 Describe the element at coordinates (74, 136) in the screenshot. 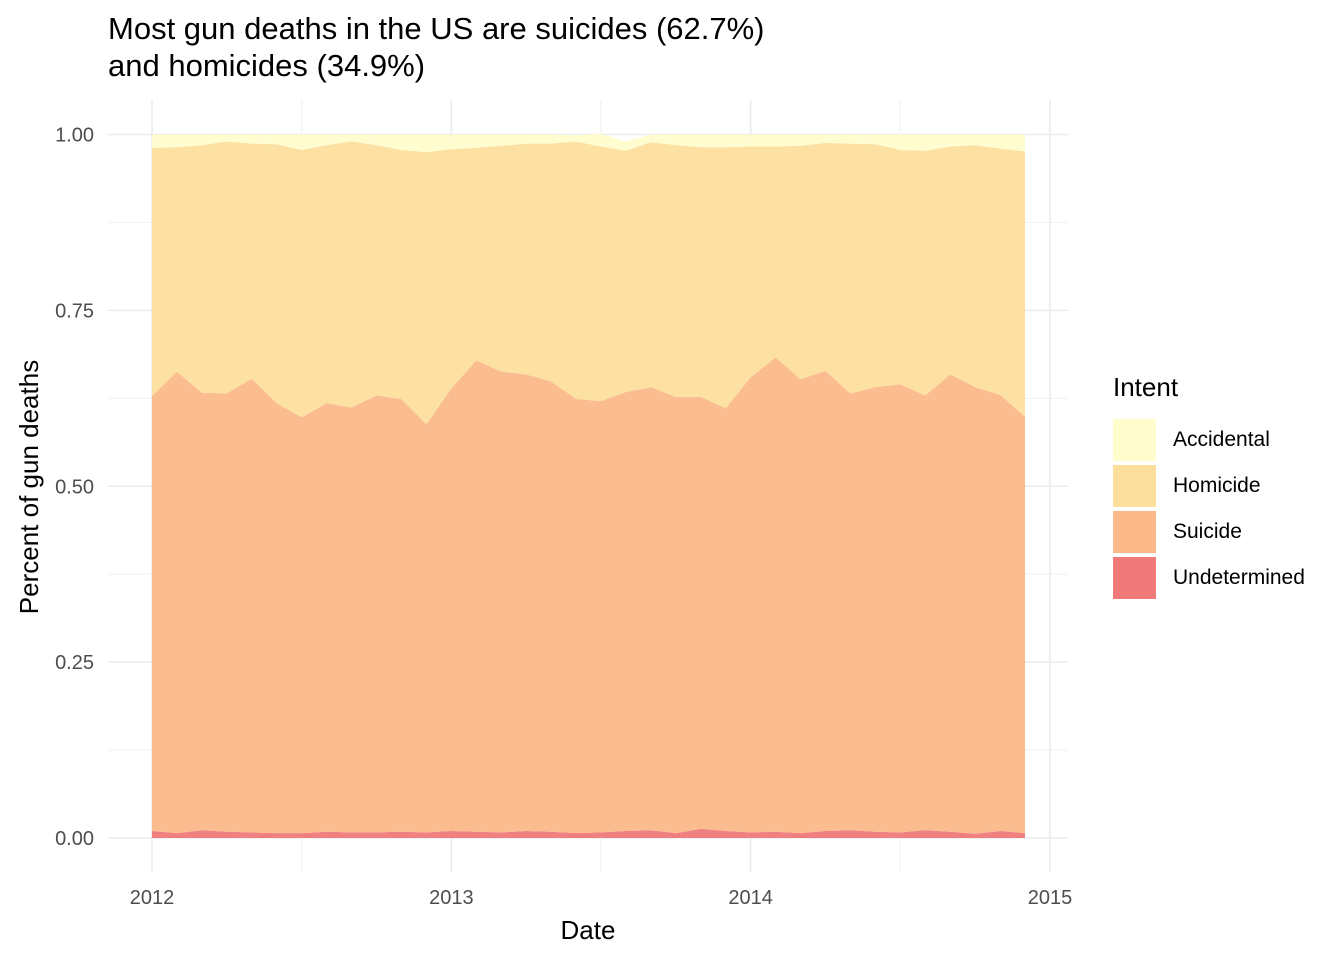

I see `y-tick-label: 1.00` at that location.